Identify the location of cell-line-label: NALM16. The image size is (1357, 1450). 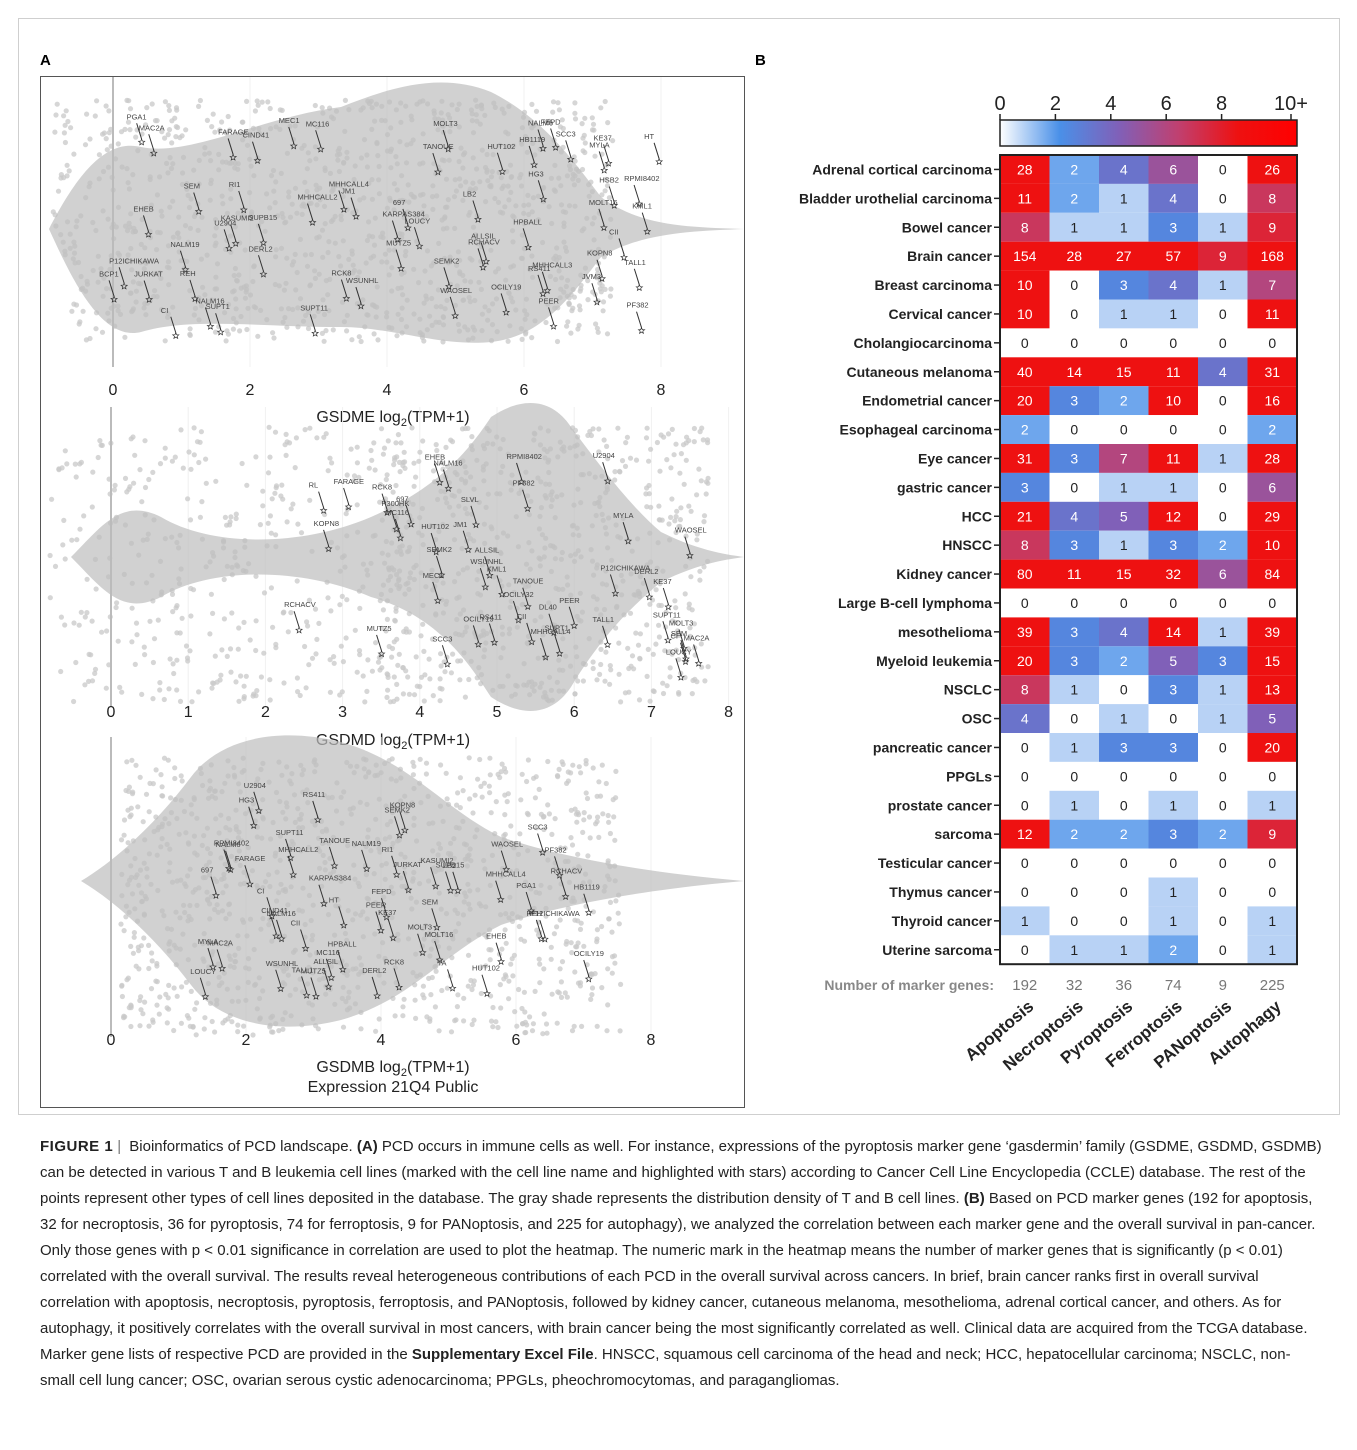
(281, 913).